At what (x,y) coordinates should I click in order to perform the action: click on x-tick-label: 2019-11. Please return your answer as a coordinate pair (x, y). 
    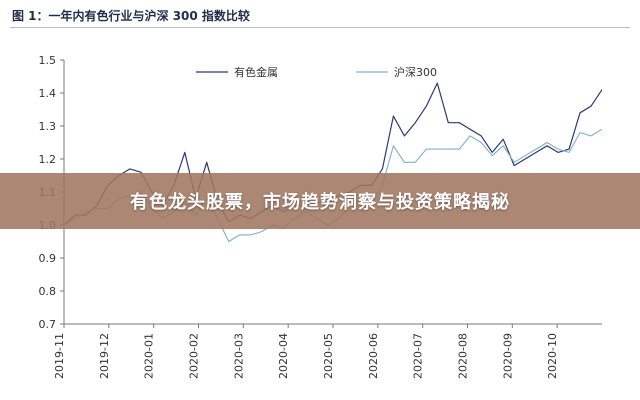
    Looking at the image, I should click on (59, 356).